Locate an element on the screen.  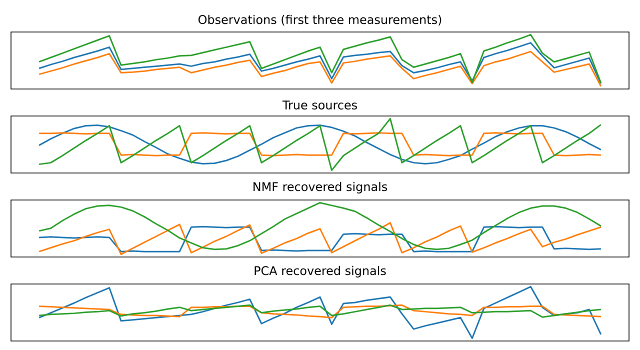
chart-title: True sources is located at coordinates (319, 105).